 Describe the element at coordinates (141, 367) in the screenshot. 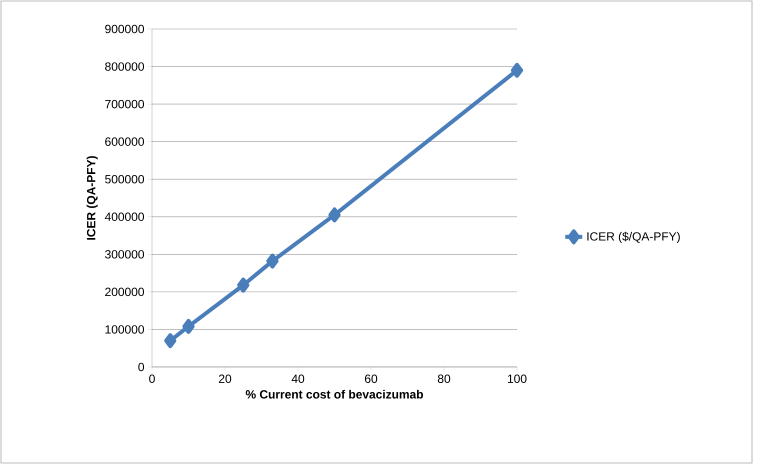

I see `y-tick-label: 0` at that location.